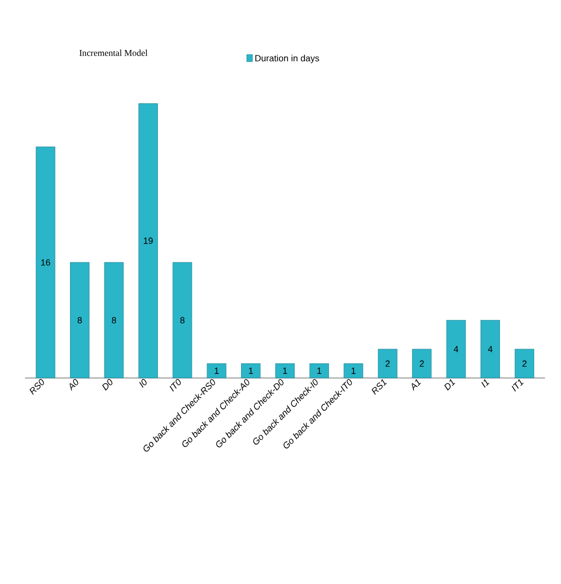 This screenshot has width=561, height=584. I want to click on x-tick-label: D1, so click(450, 385).